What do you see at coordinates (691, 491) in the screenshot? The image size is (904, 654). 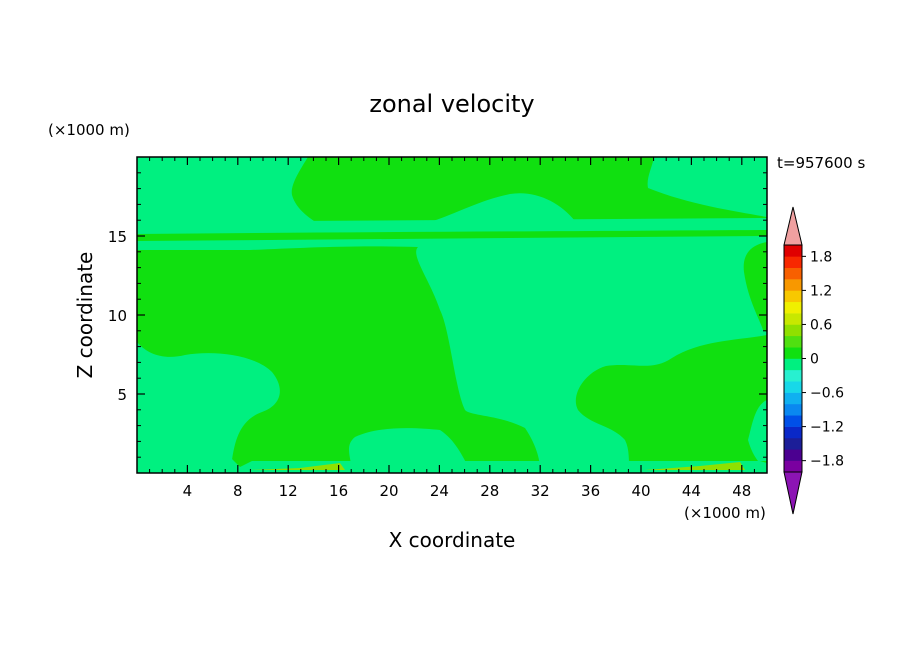 I see `x-tick-label: 44` at bounding box center [691, 491].